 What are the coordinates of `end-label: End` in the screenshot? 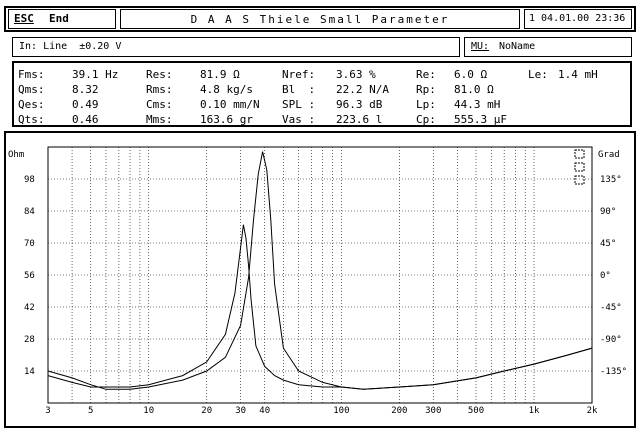 It's located at (59, 18).